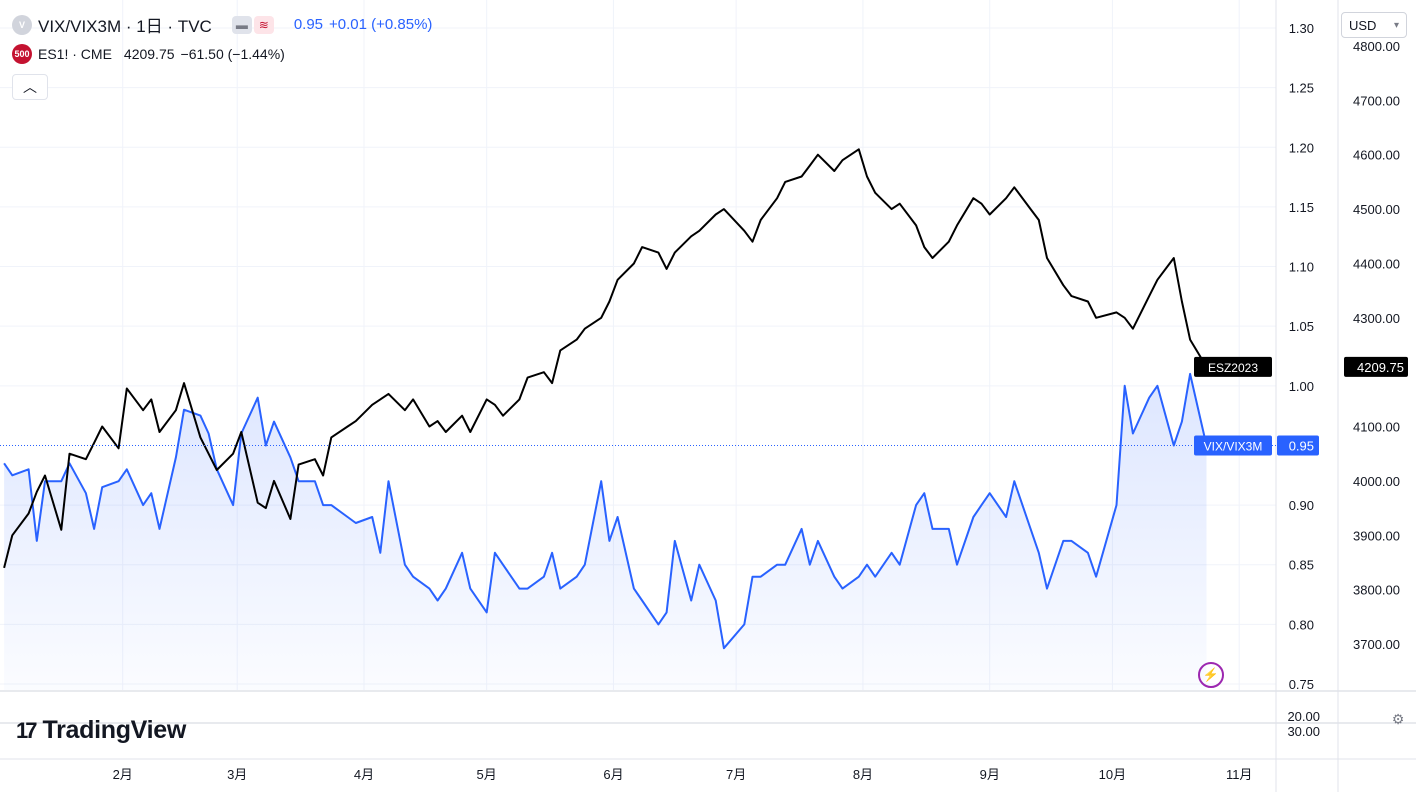 This screenshot has height=792, width=1416. Describe the element at coordinates (1376, 46) in the screenshot. I see `price-tick-label: 4800.00` at that location.